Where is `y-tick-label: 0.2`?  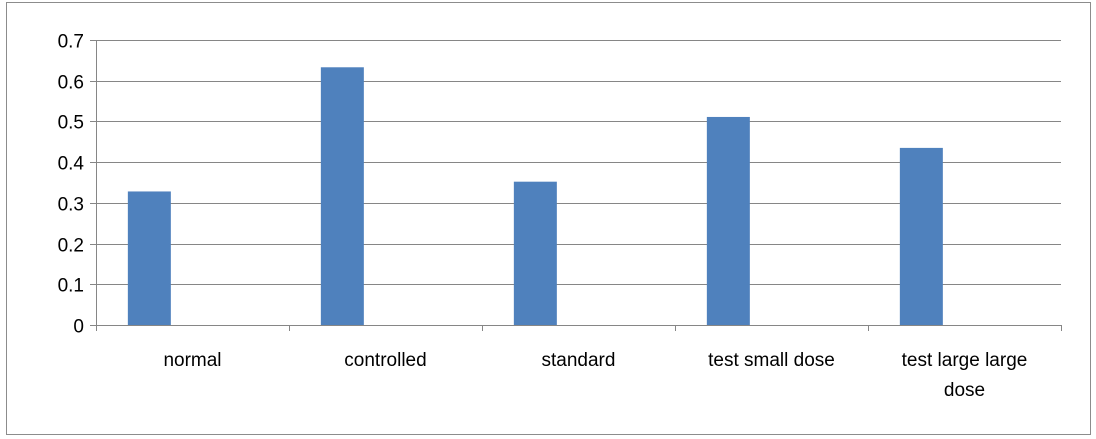
y-tick-label: 0.2 is located at coordinates (71, 246).